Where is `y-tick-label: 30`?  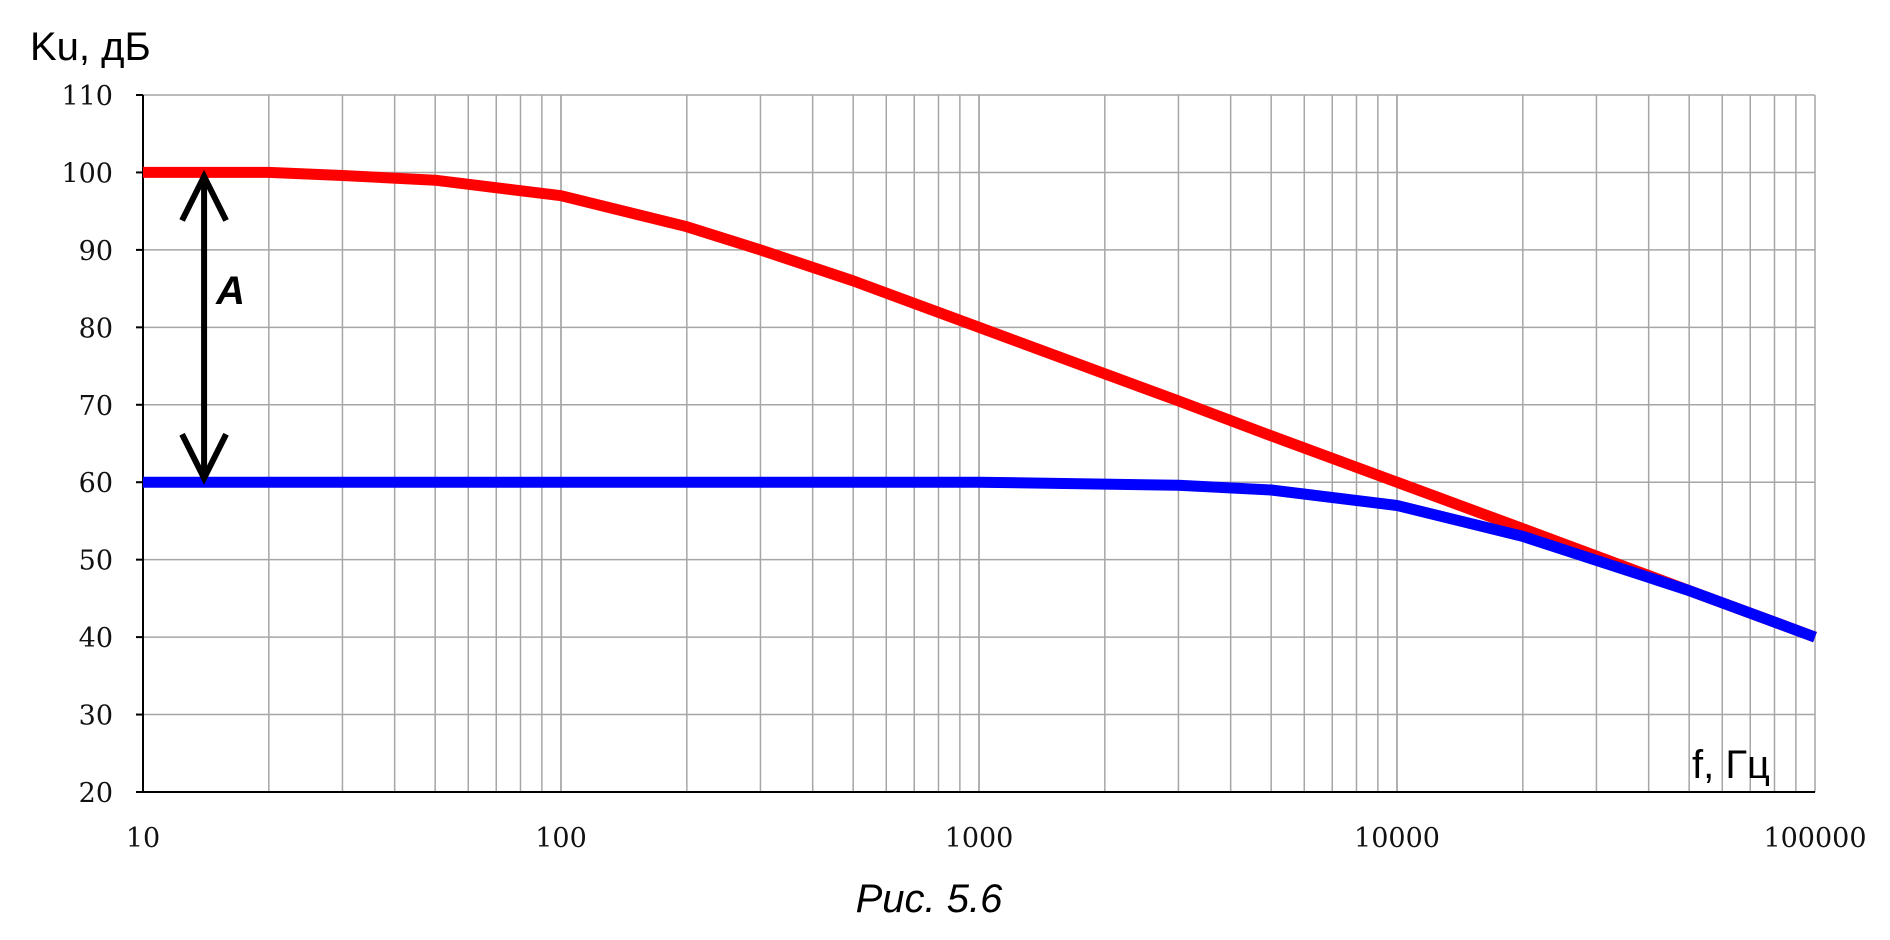
y-tick-label: 30 is located at coordinates (96, 716).